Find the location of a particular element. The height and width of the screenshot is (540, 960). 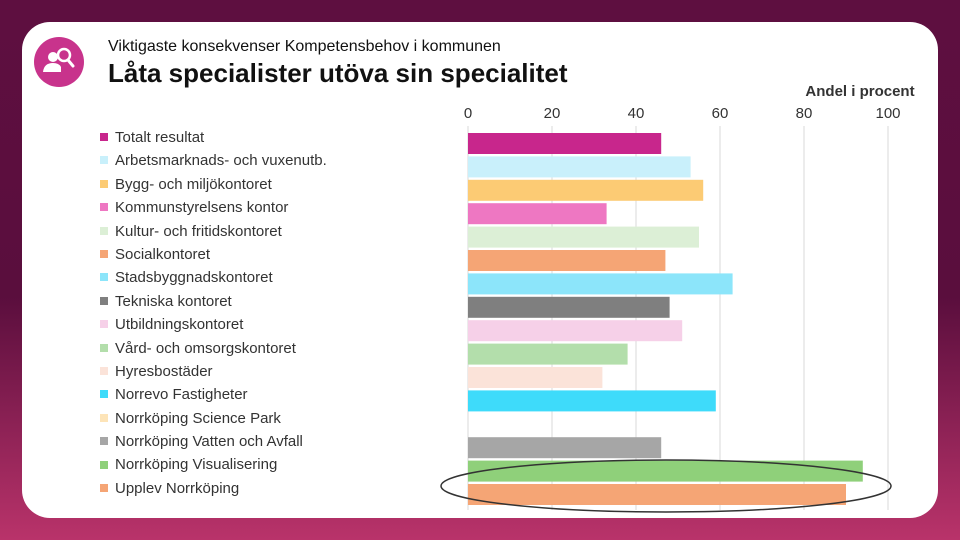

legend-item: Kultur- och fritidskontoret is located at coordinates (213, 231).